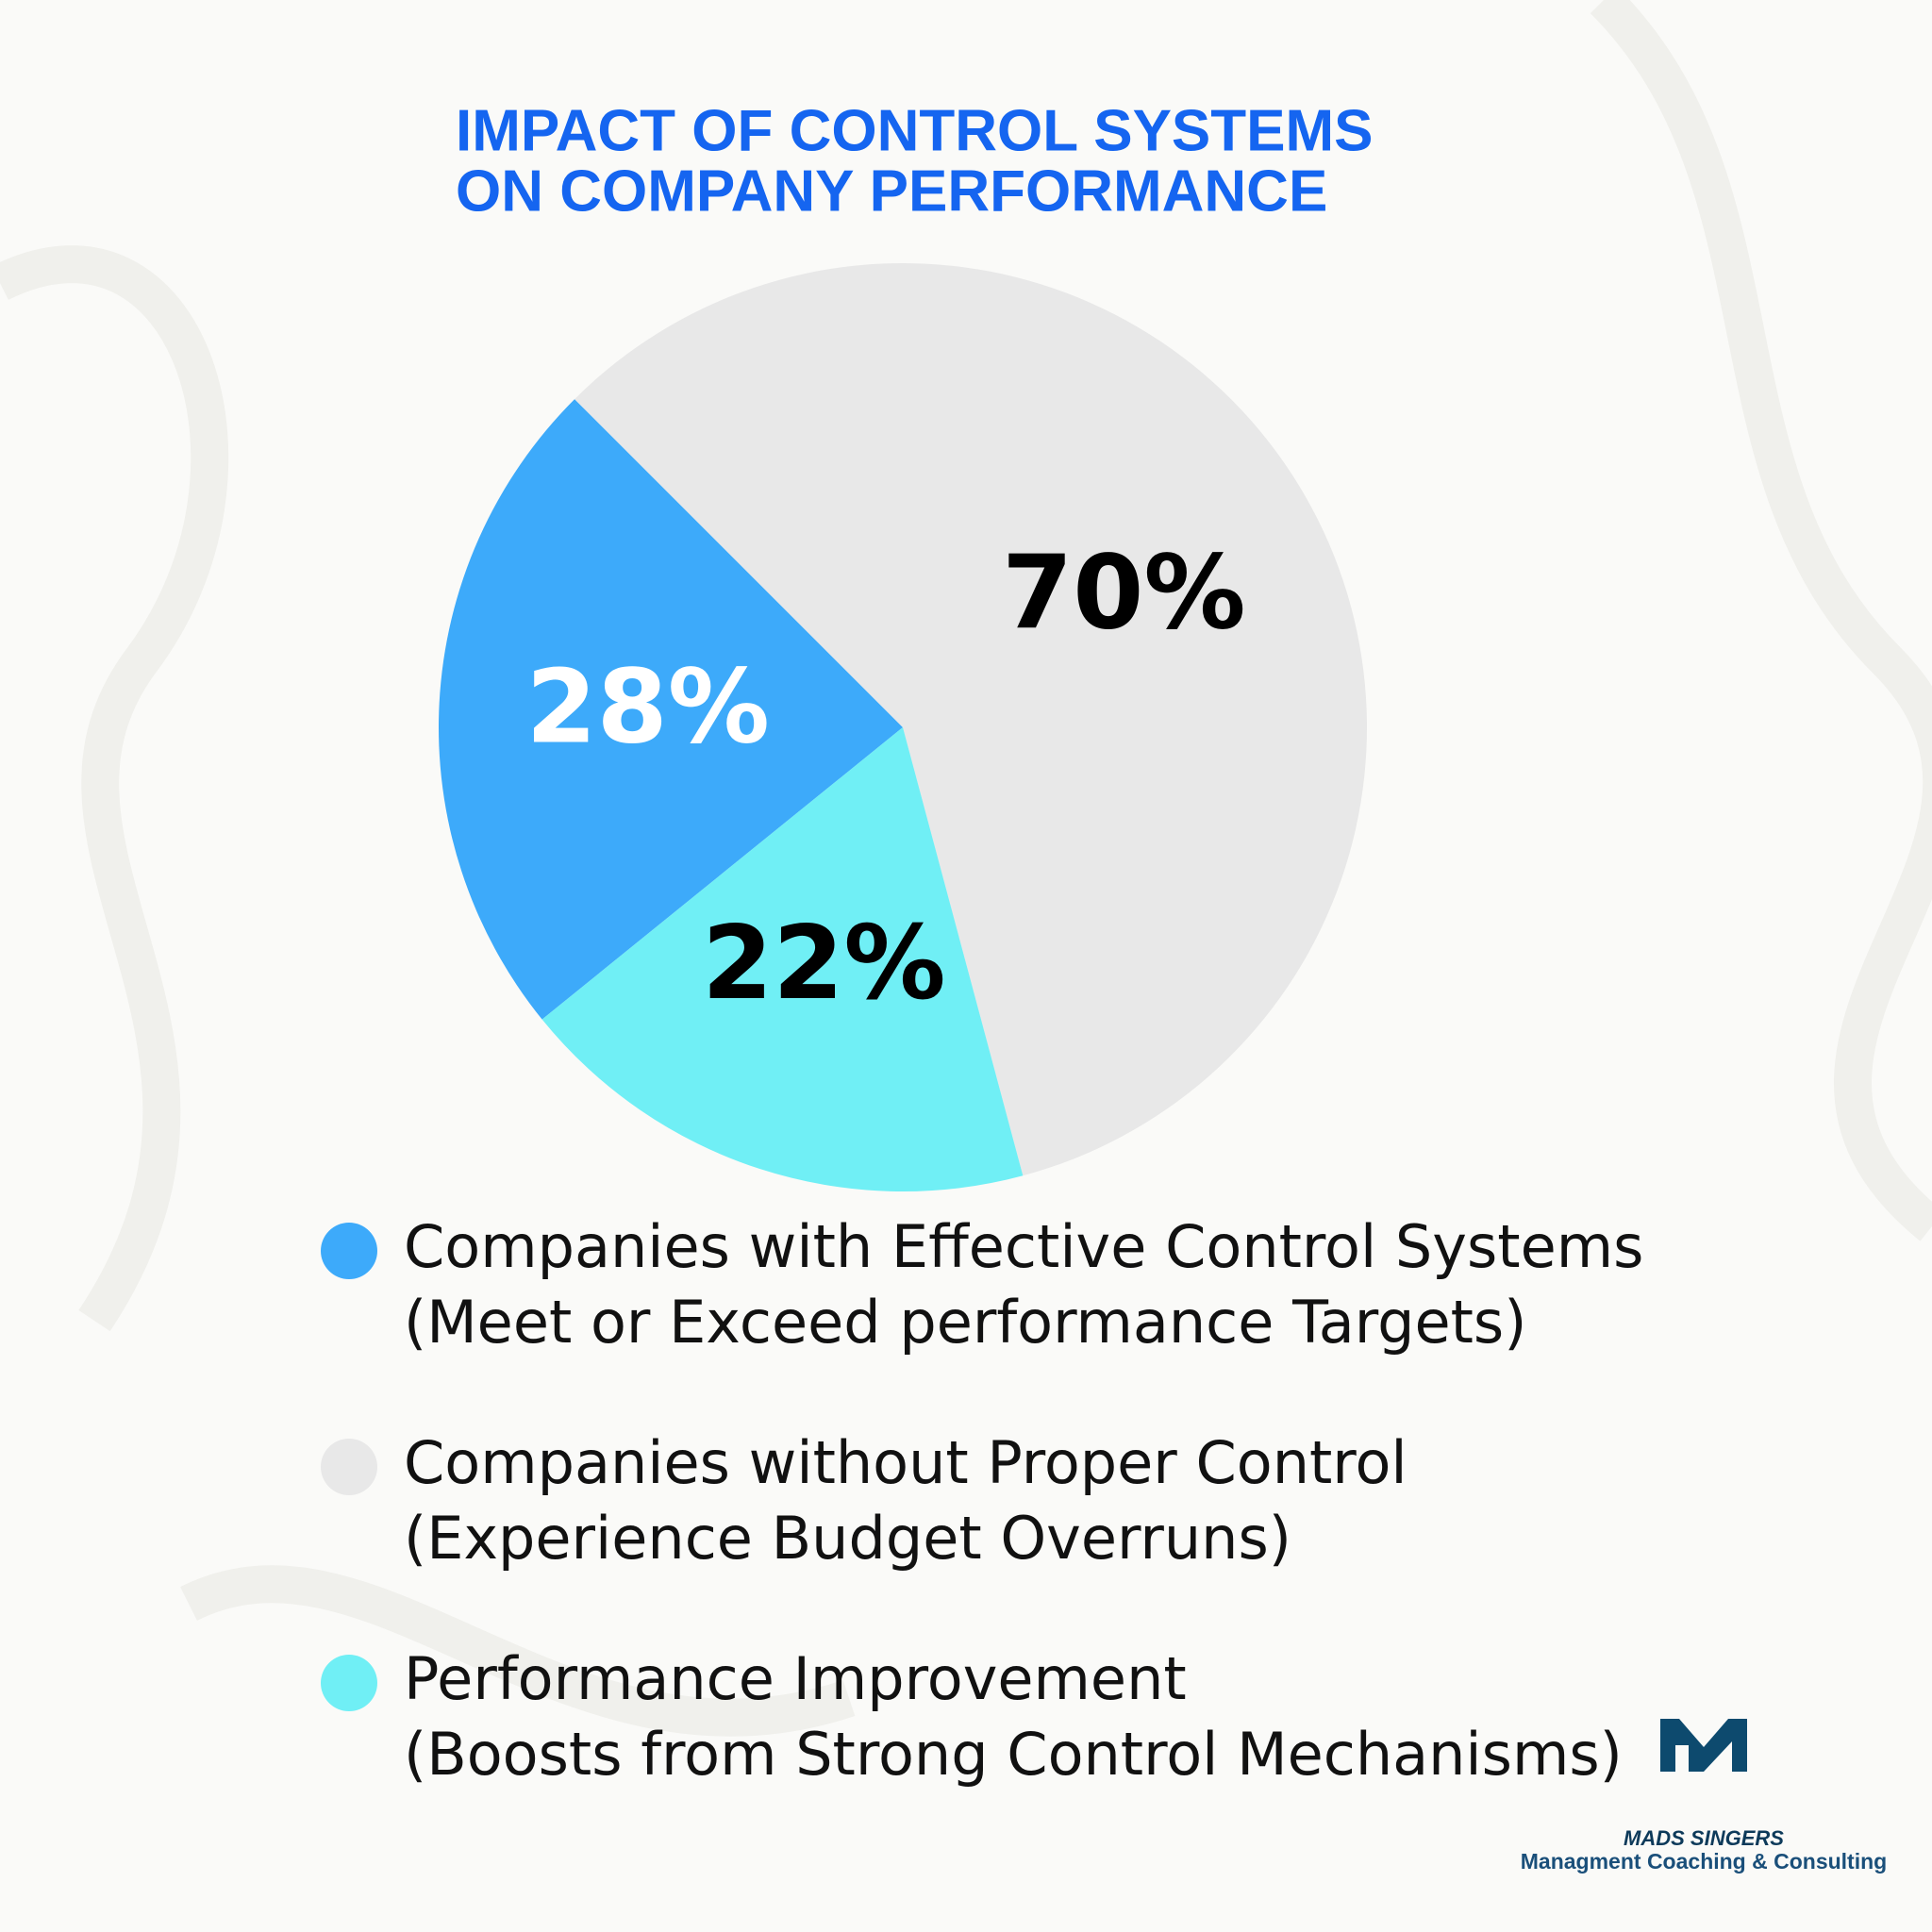 This screenshot has width=1932, height=1932. I want to click on brand-tagline: Managment Coaching & Consulting, so click(1704, 1861).